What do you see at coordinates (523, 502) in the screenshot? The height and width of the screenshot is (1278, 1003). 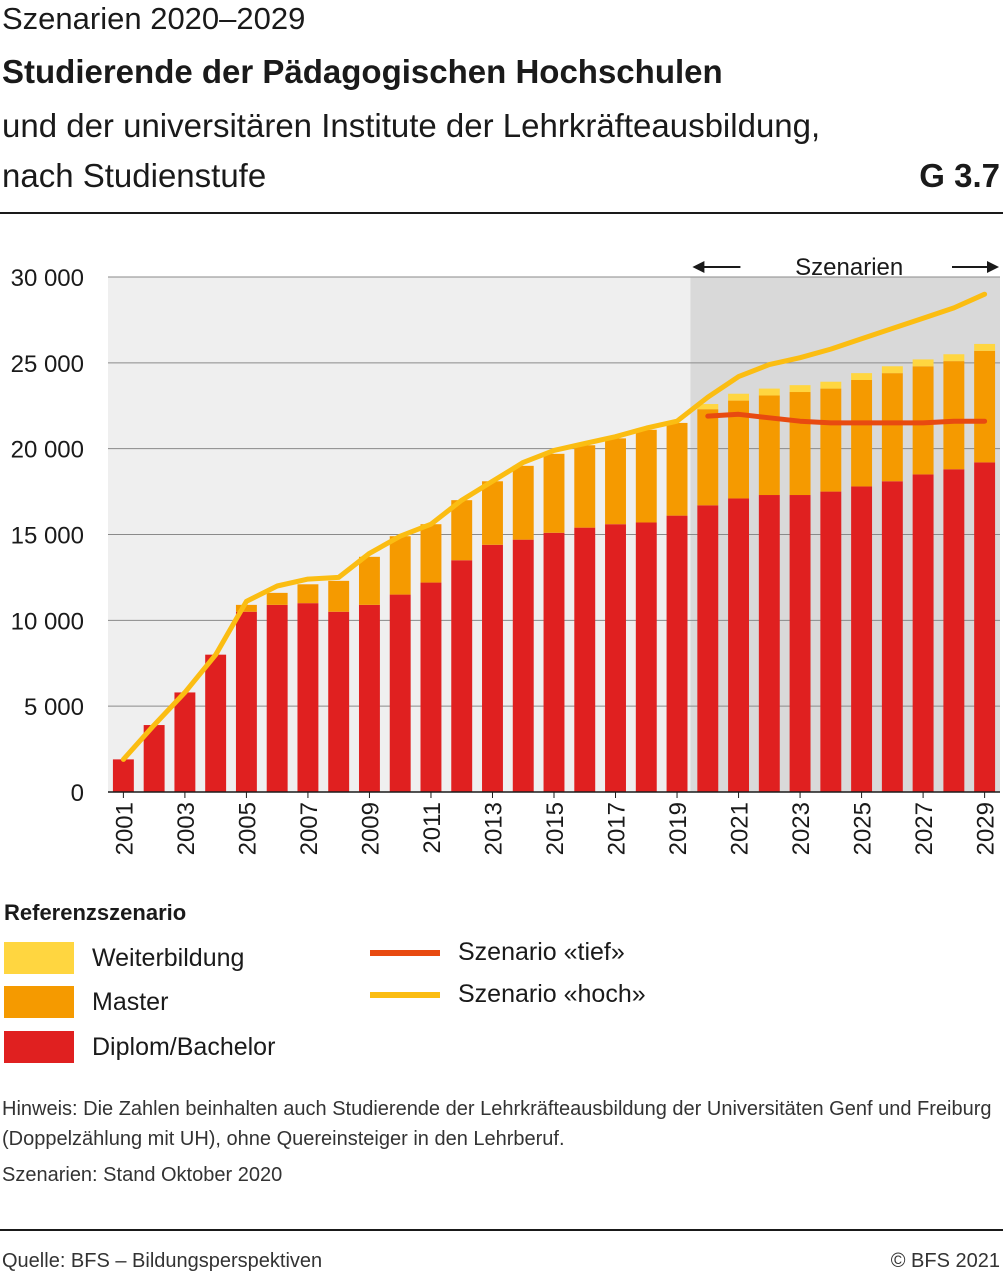 I see `bar-master-2014` at bounding box center [523, 502].